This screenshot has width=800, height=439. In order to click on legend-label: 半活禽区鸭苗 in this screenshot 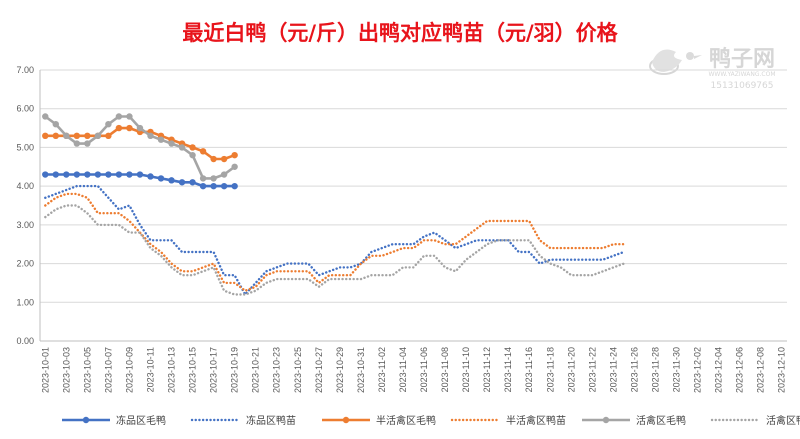, I will do `click(536, 420)`.